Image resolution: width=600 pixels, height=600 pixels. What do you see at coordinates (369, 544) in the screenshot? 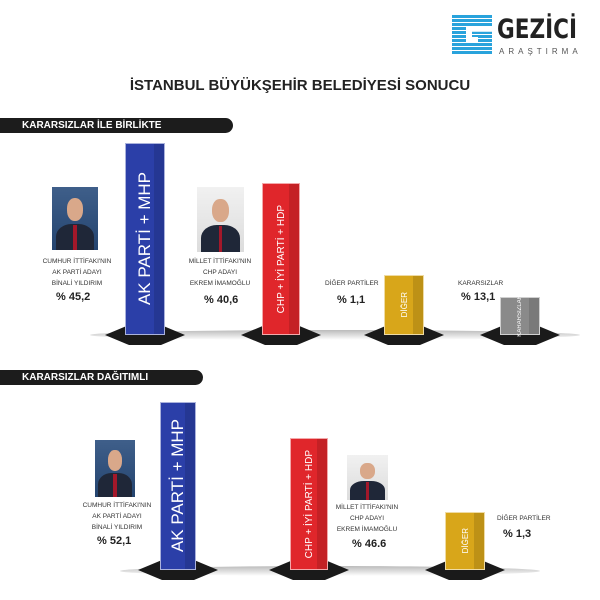
I see `value-label: % 46.6` at bounding box center [369, 544].